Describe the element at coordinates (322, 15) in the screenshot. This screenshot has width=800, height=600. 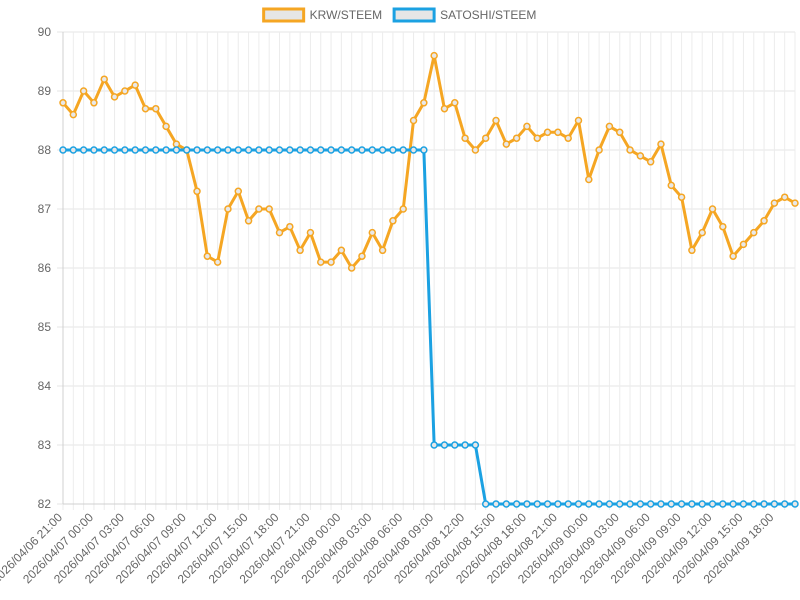
I see `legend-item: KRW/STEEM` at that location.